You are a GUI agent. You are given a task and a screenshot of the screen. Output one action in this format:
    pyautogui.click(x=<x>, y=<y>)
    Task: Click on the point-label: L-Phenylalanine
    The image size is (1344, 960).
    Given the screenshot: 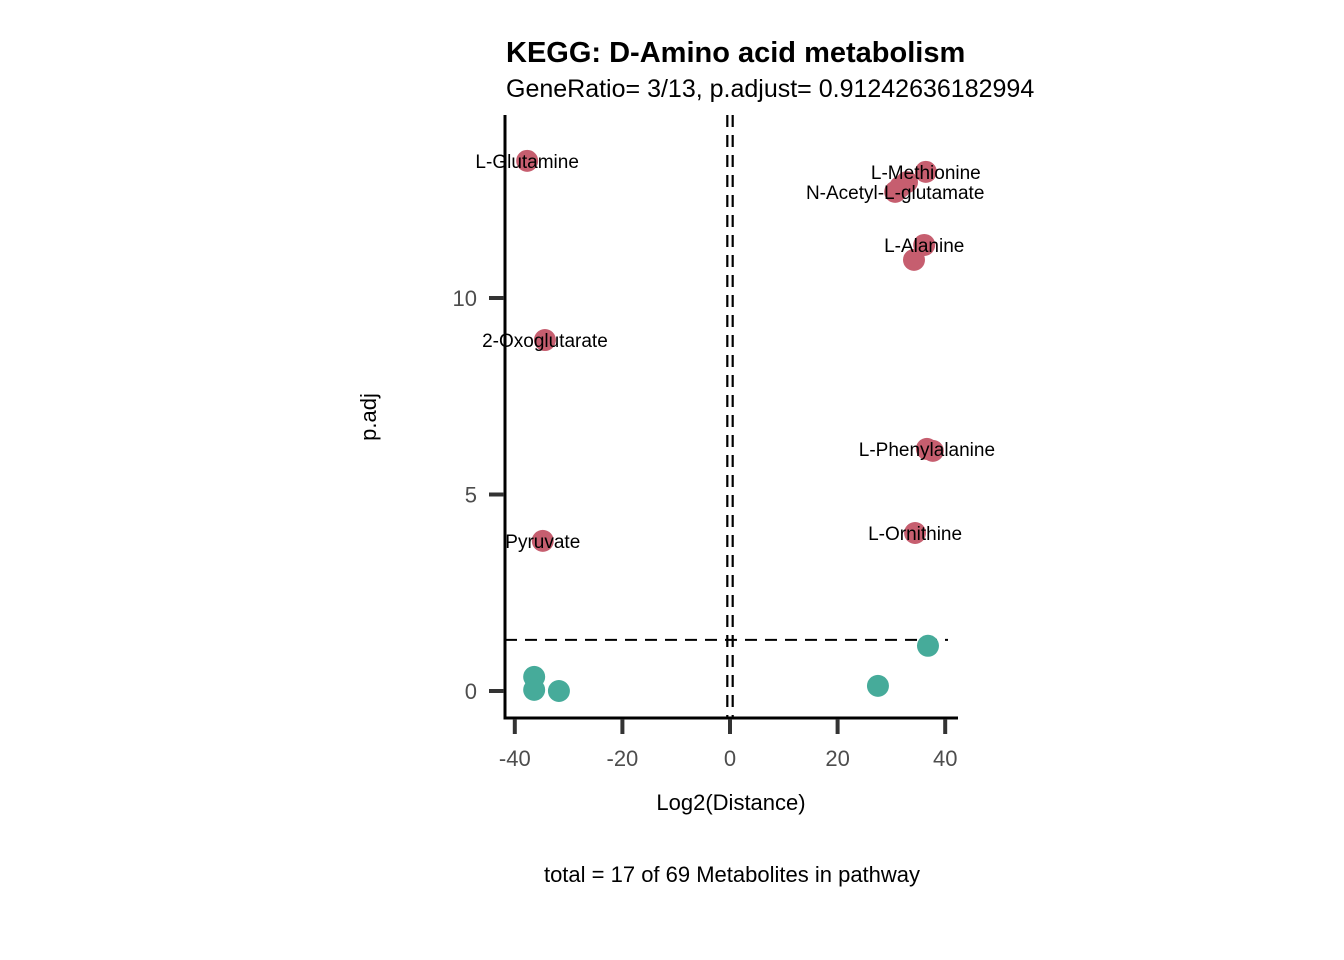 What is the action you would take?
    pyautogui.click(x=927, y=450)
    